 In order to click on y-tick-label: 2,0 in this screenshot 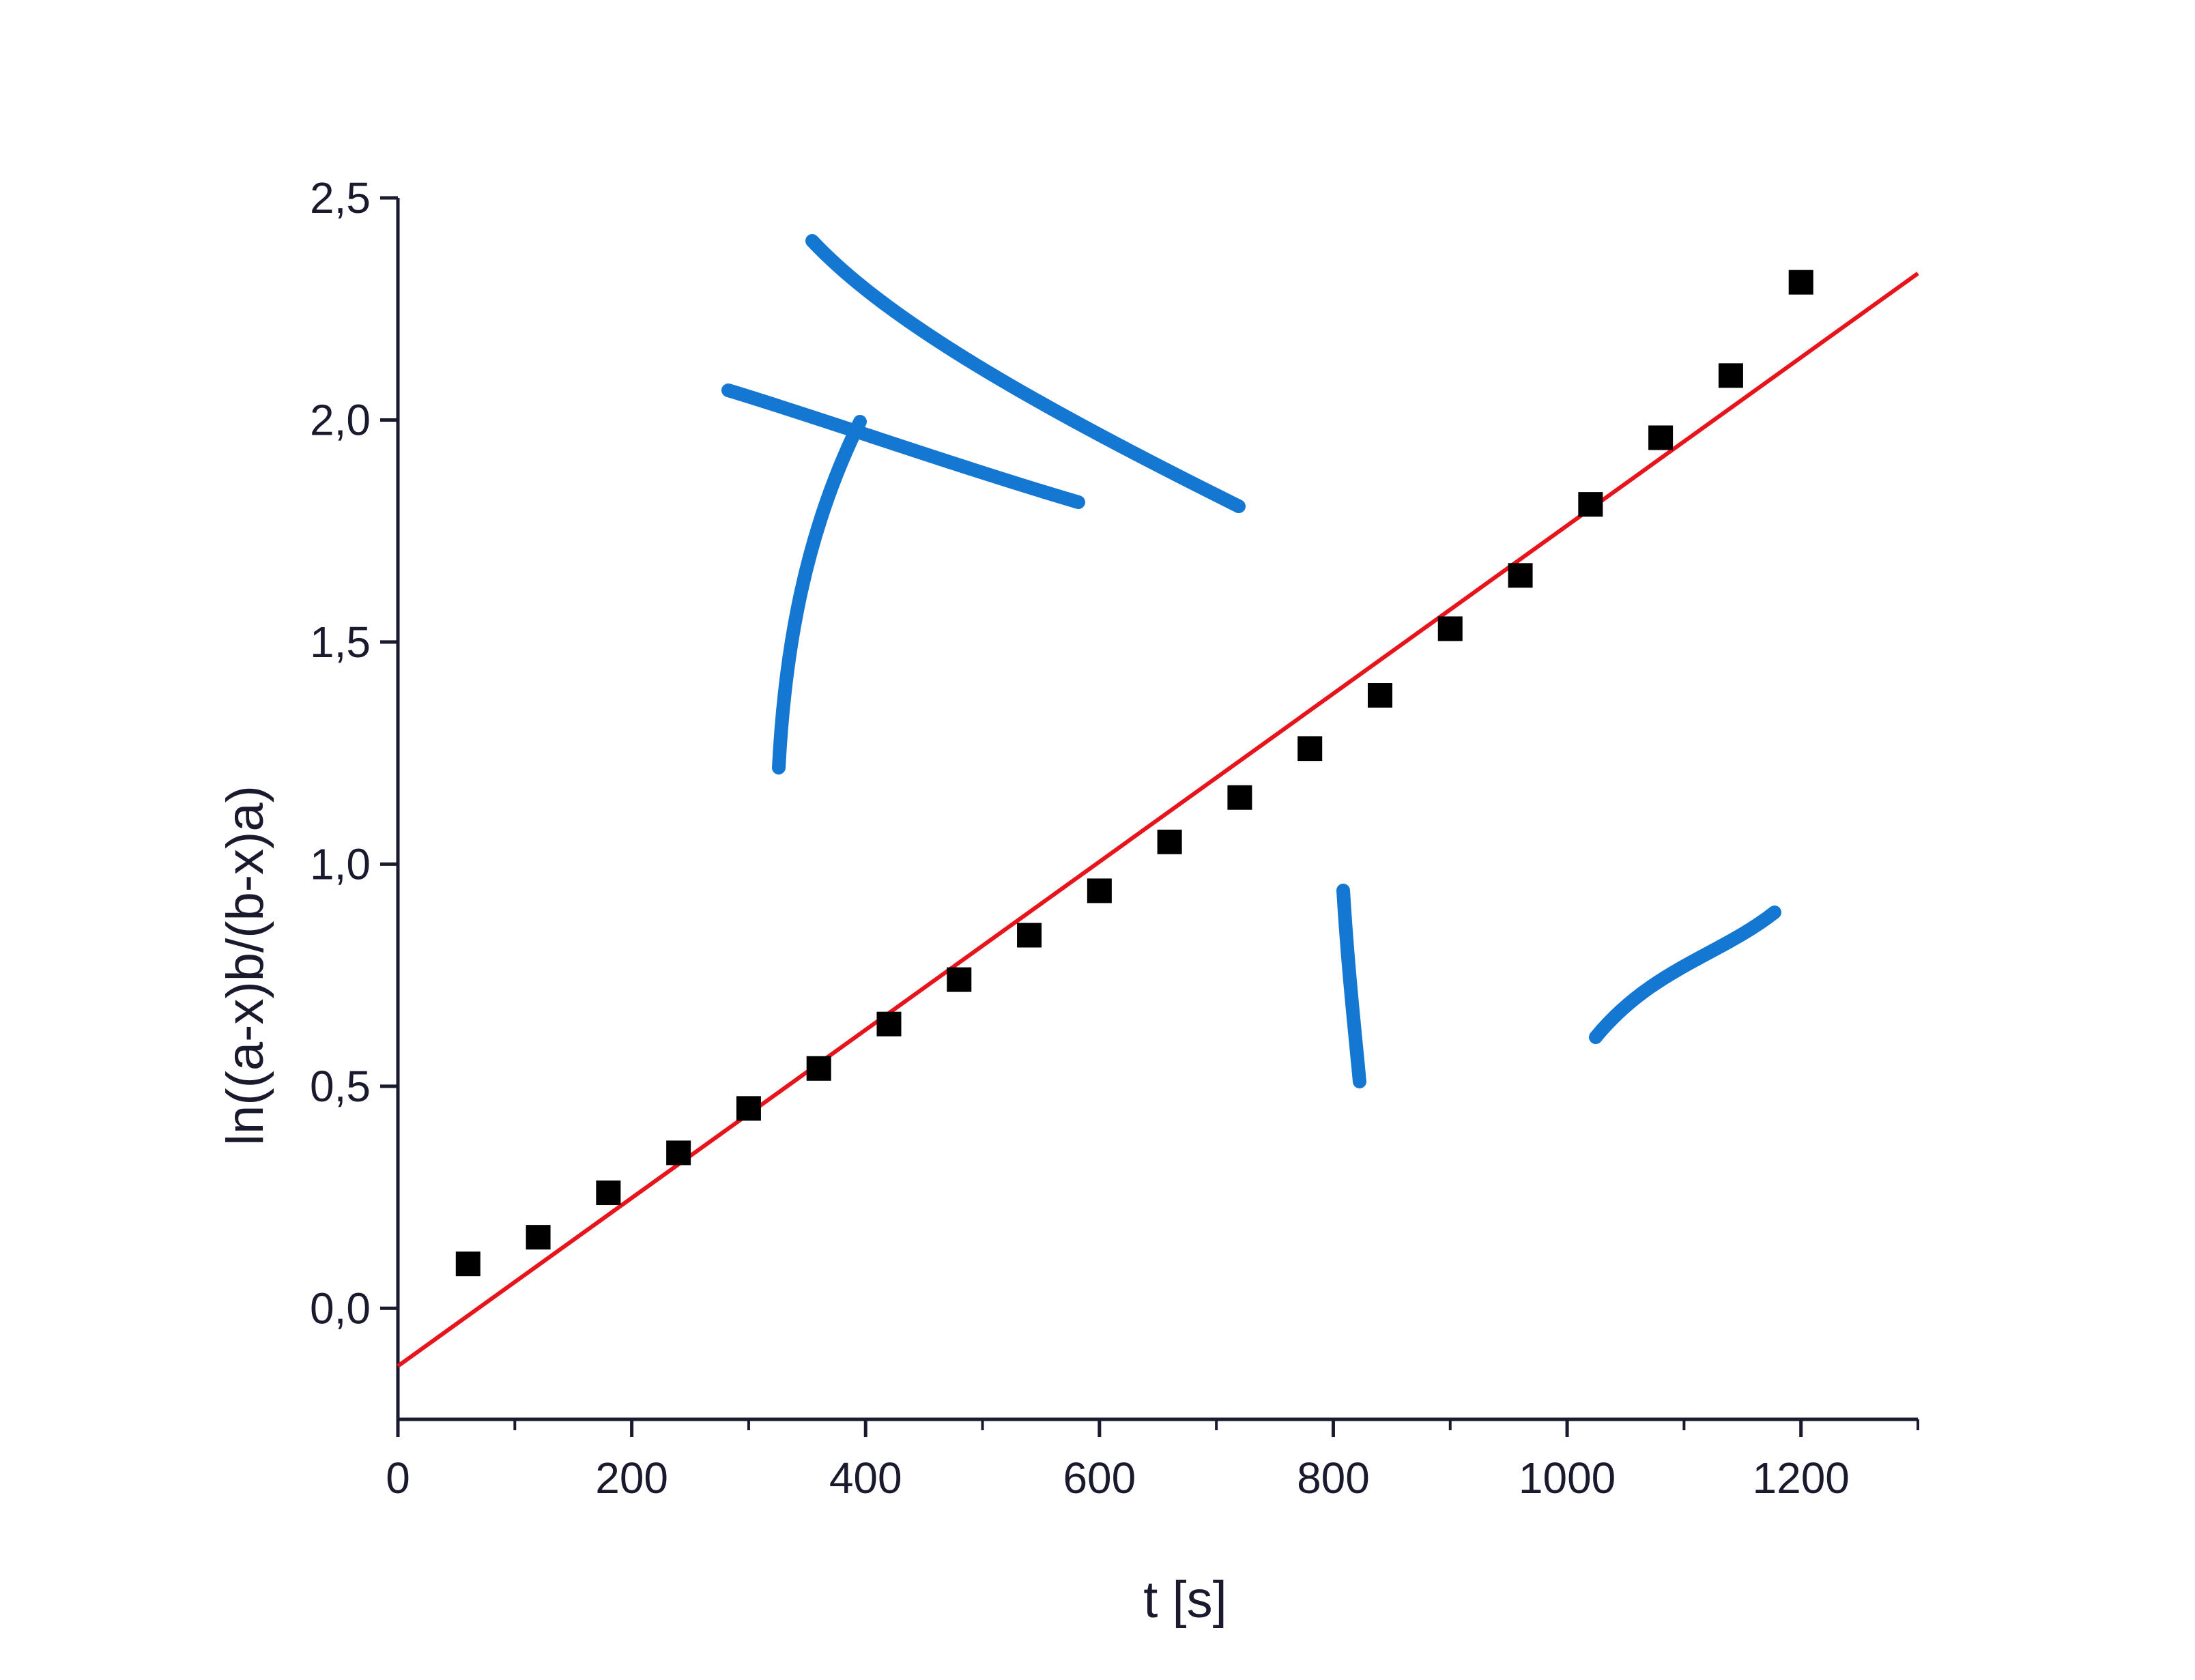, I will do `click(341, 419)`.